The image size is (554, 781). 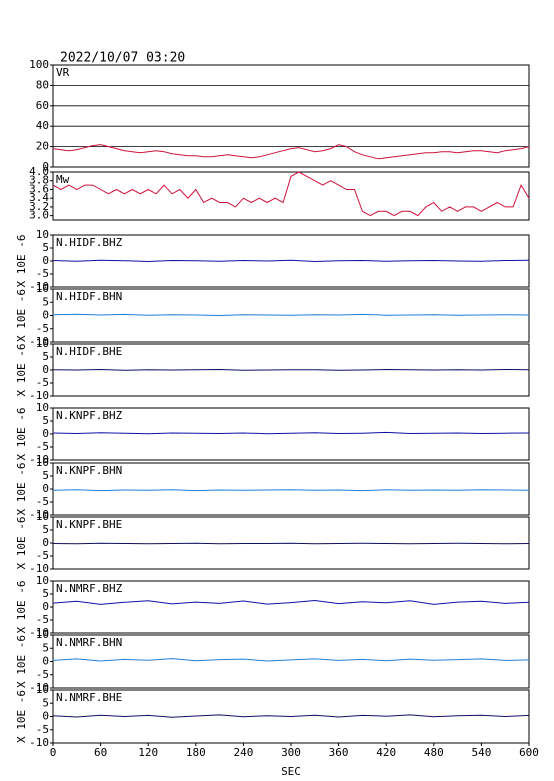 What do you see at coordinates (481, 752) in the screenshot?
I see `x-tick-label: 540` at bounding box center [481, 752].